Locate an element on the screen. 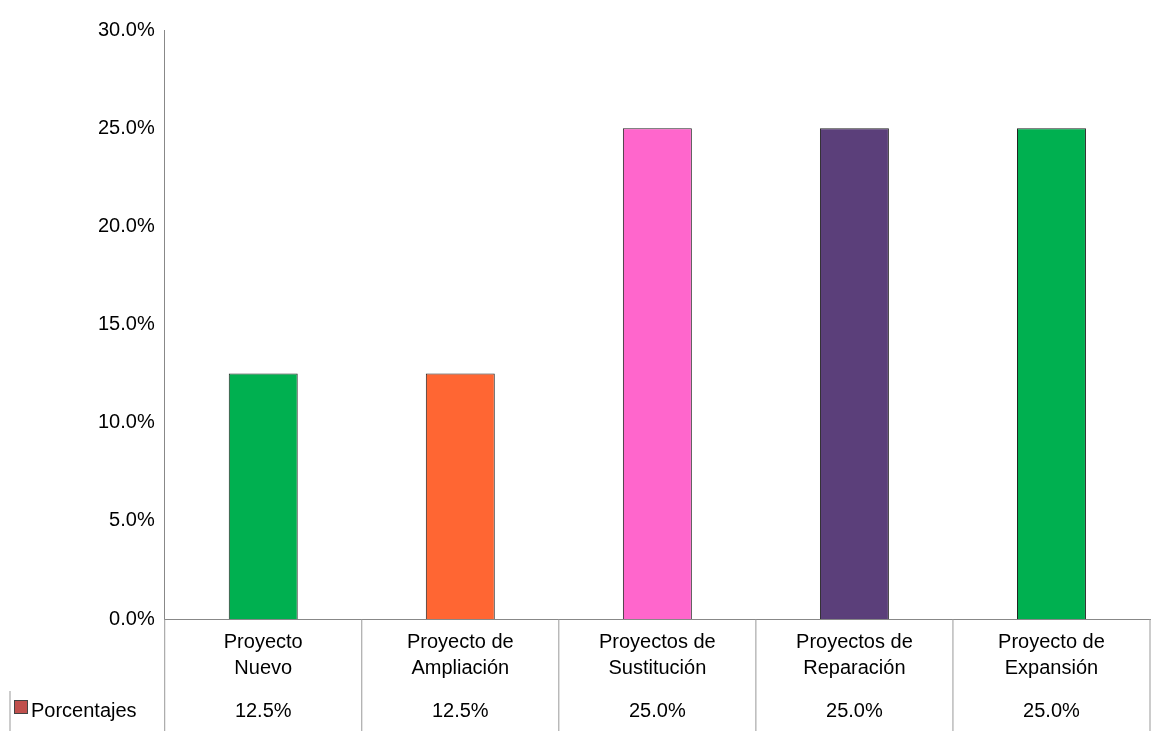  x-tick-label: Proyectos de Reparación is located at coordinates (854, 653).